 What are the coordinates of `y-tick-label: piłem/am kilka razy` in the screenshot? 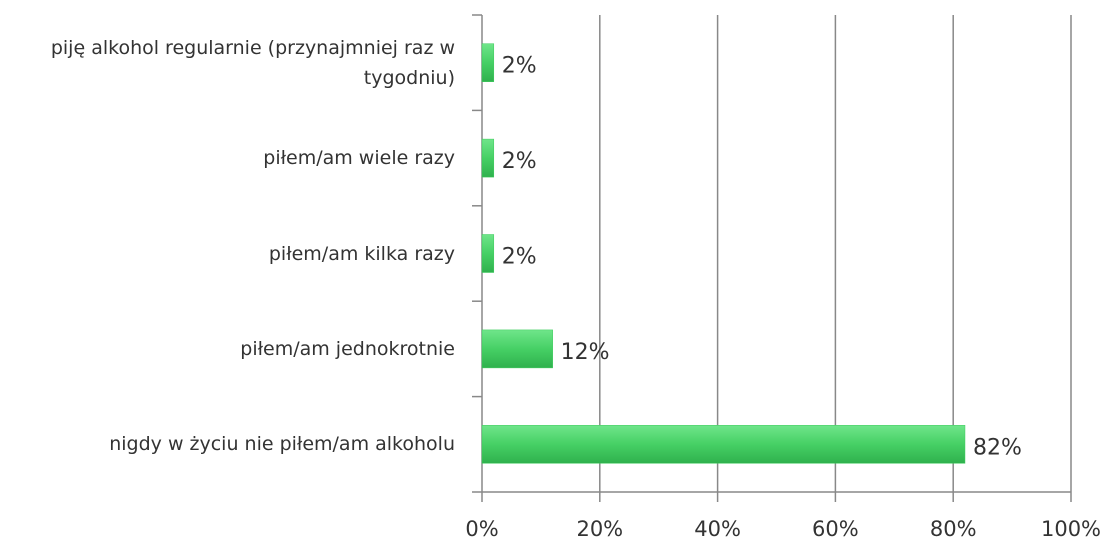 It's located at (227, 254).